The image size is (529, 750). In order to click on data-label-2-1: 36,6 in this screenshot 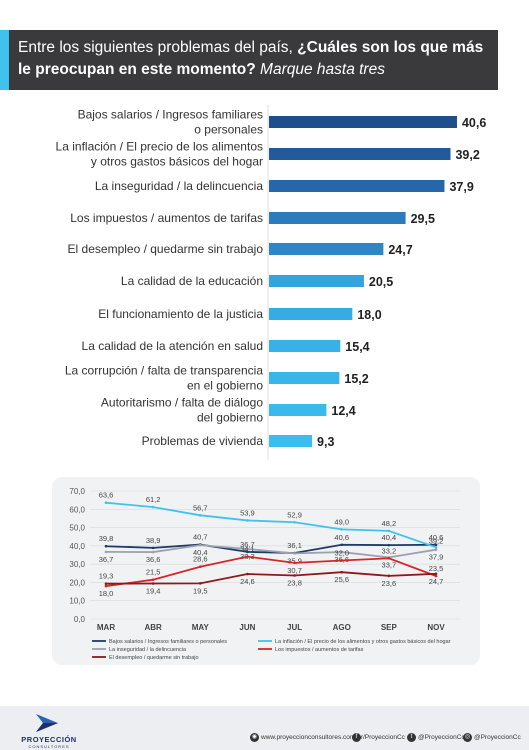, I will do `click(153, 559)`.